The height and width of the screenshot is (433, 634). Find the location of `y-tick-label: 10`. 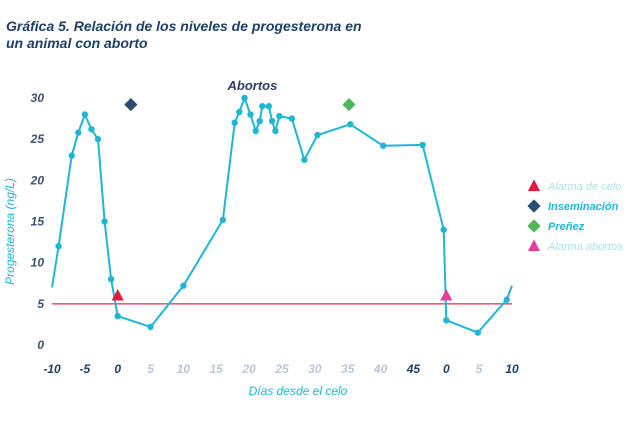

y-tick-label: 10 is located at coordinates (38, 263).